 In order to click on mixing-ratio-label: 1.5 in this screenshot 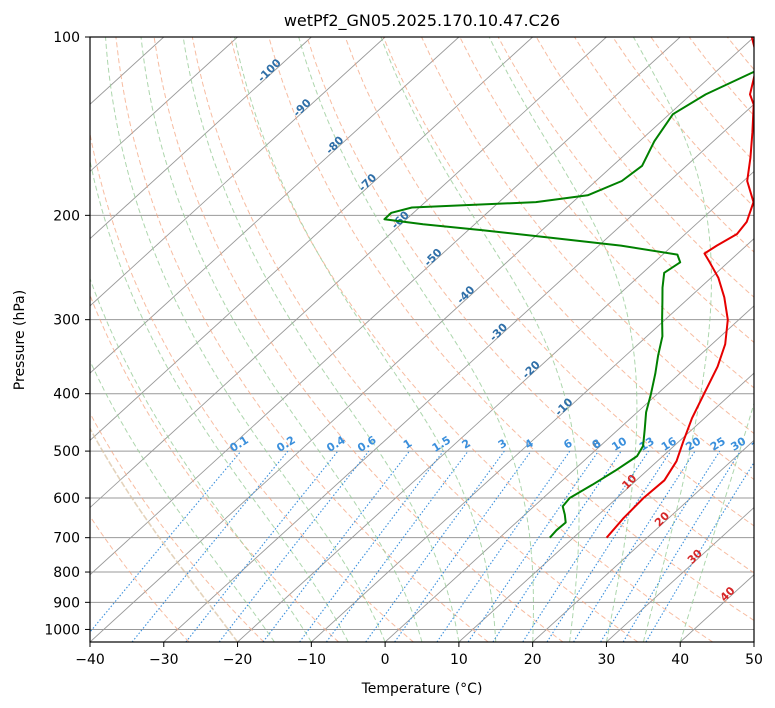, I will do `click(441, 443)`.